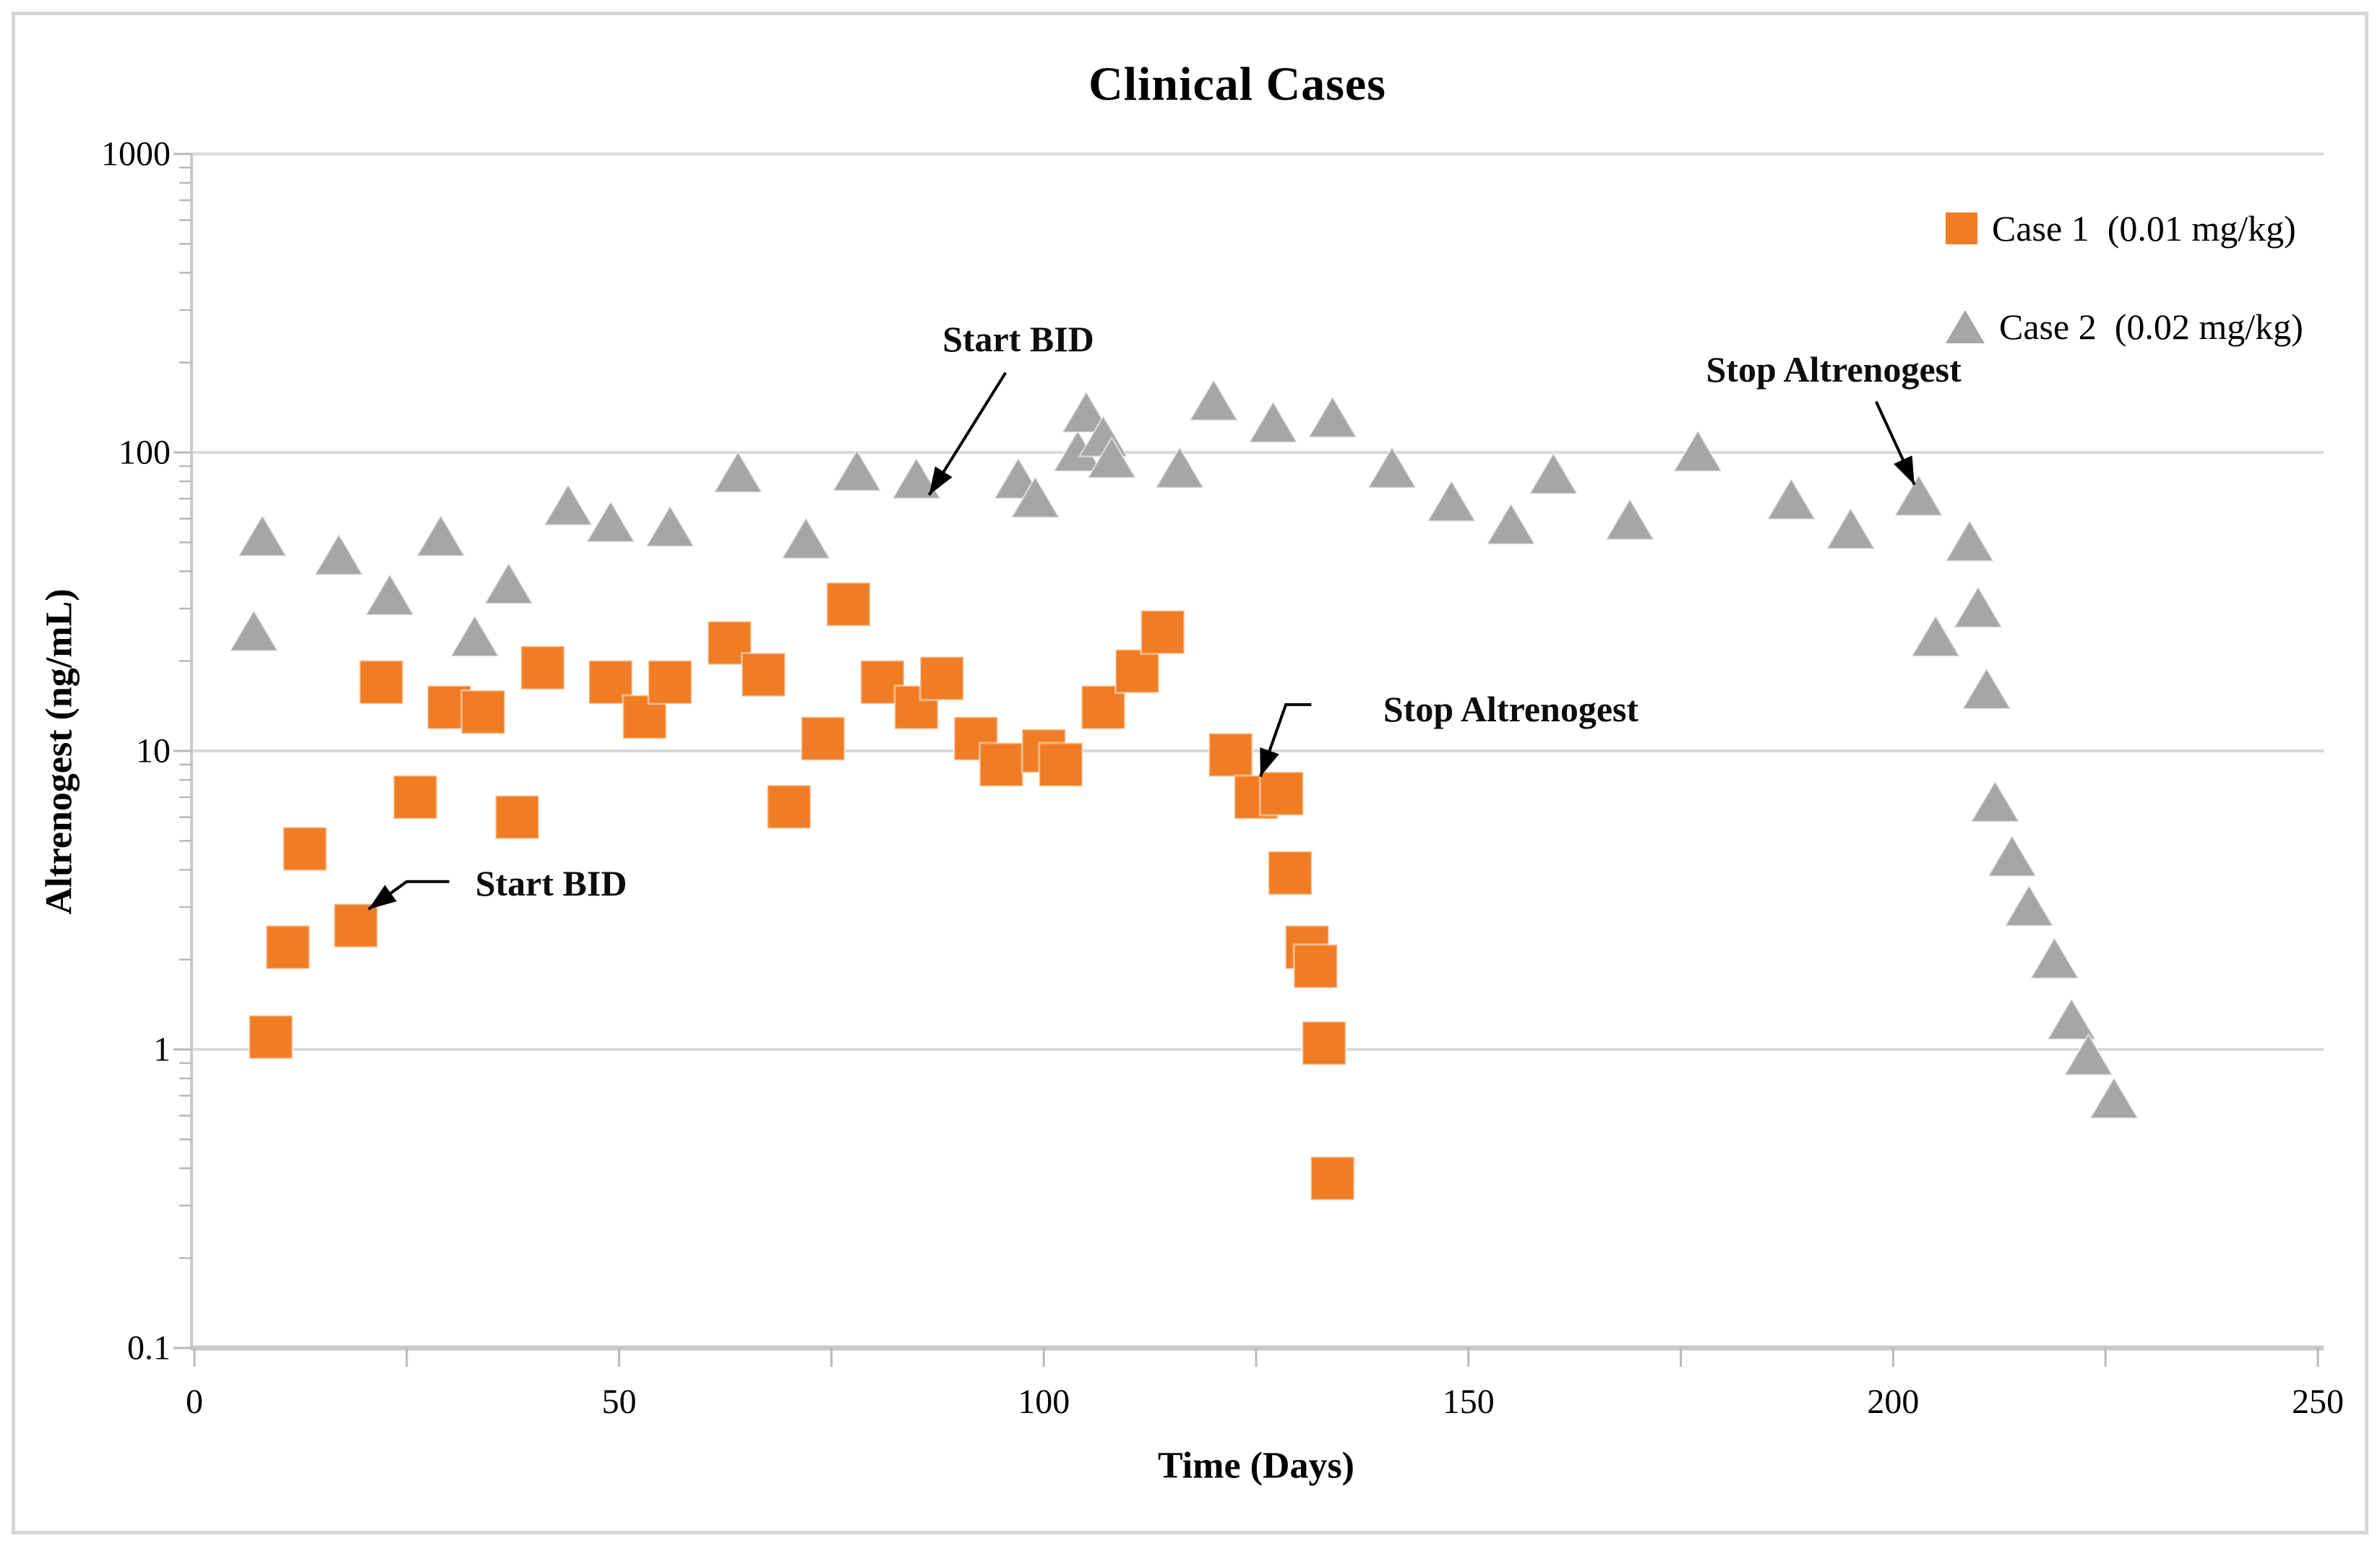 The image size is (2380, 1546). I want to click on legend-item-case2: Case 2 (0.02 mg/kg), so click(2124, 327).